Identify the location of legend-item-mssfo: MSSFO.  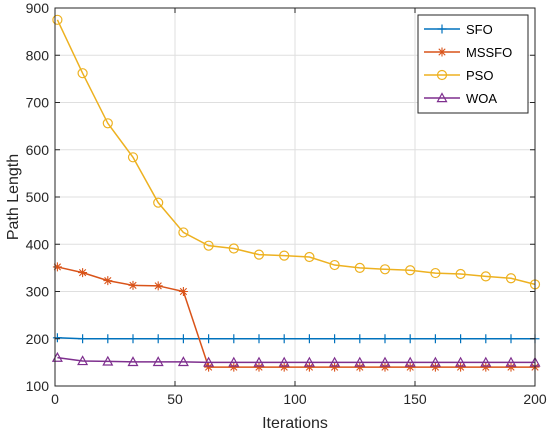
(468, 52).